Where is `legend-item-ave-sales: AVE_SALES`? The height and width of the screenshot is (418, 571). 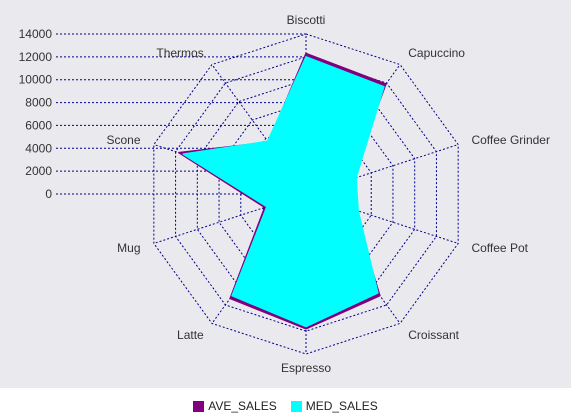
legend-item-ave-sales: AVE_SALES is located at coordinates (235, 406).